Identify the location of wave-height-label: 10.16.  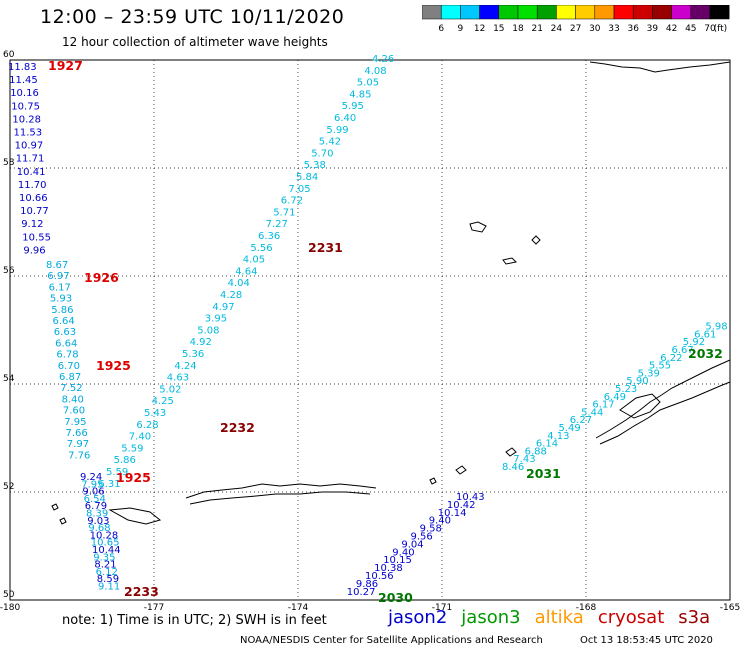
(24, 93).